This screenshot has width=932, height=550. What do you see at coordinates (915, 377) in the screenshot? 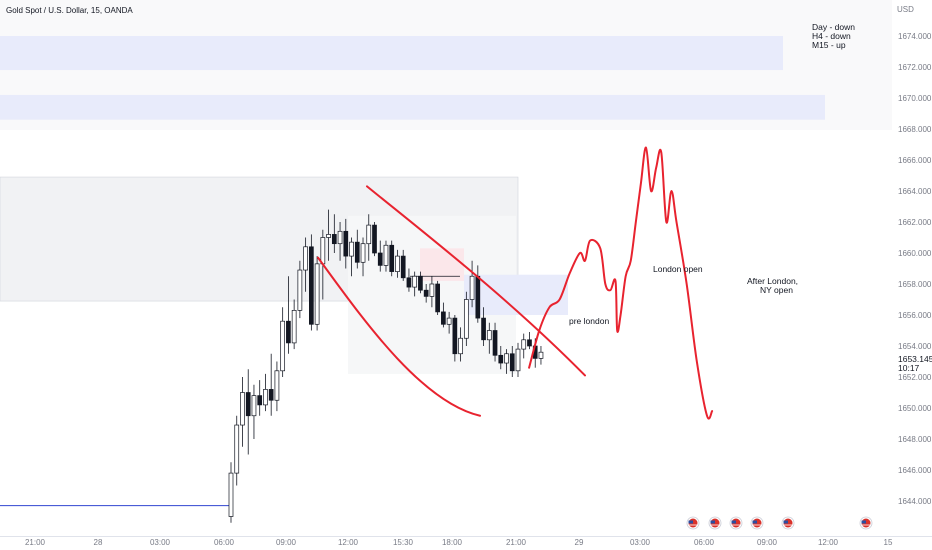
I see `price-tick-label: 1652.000` at bounding box center [915, 377].